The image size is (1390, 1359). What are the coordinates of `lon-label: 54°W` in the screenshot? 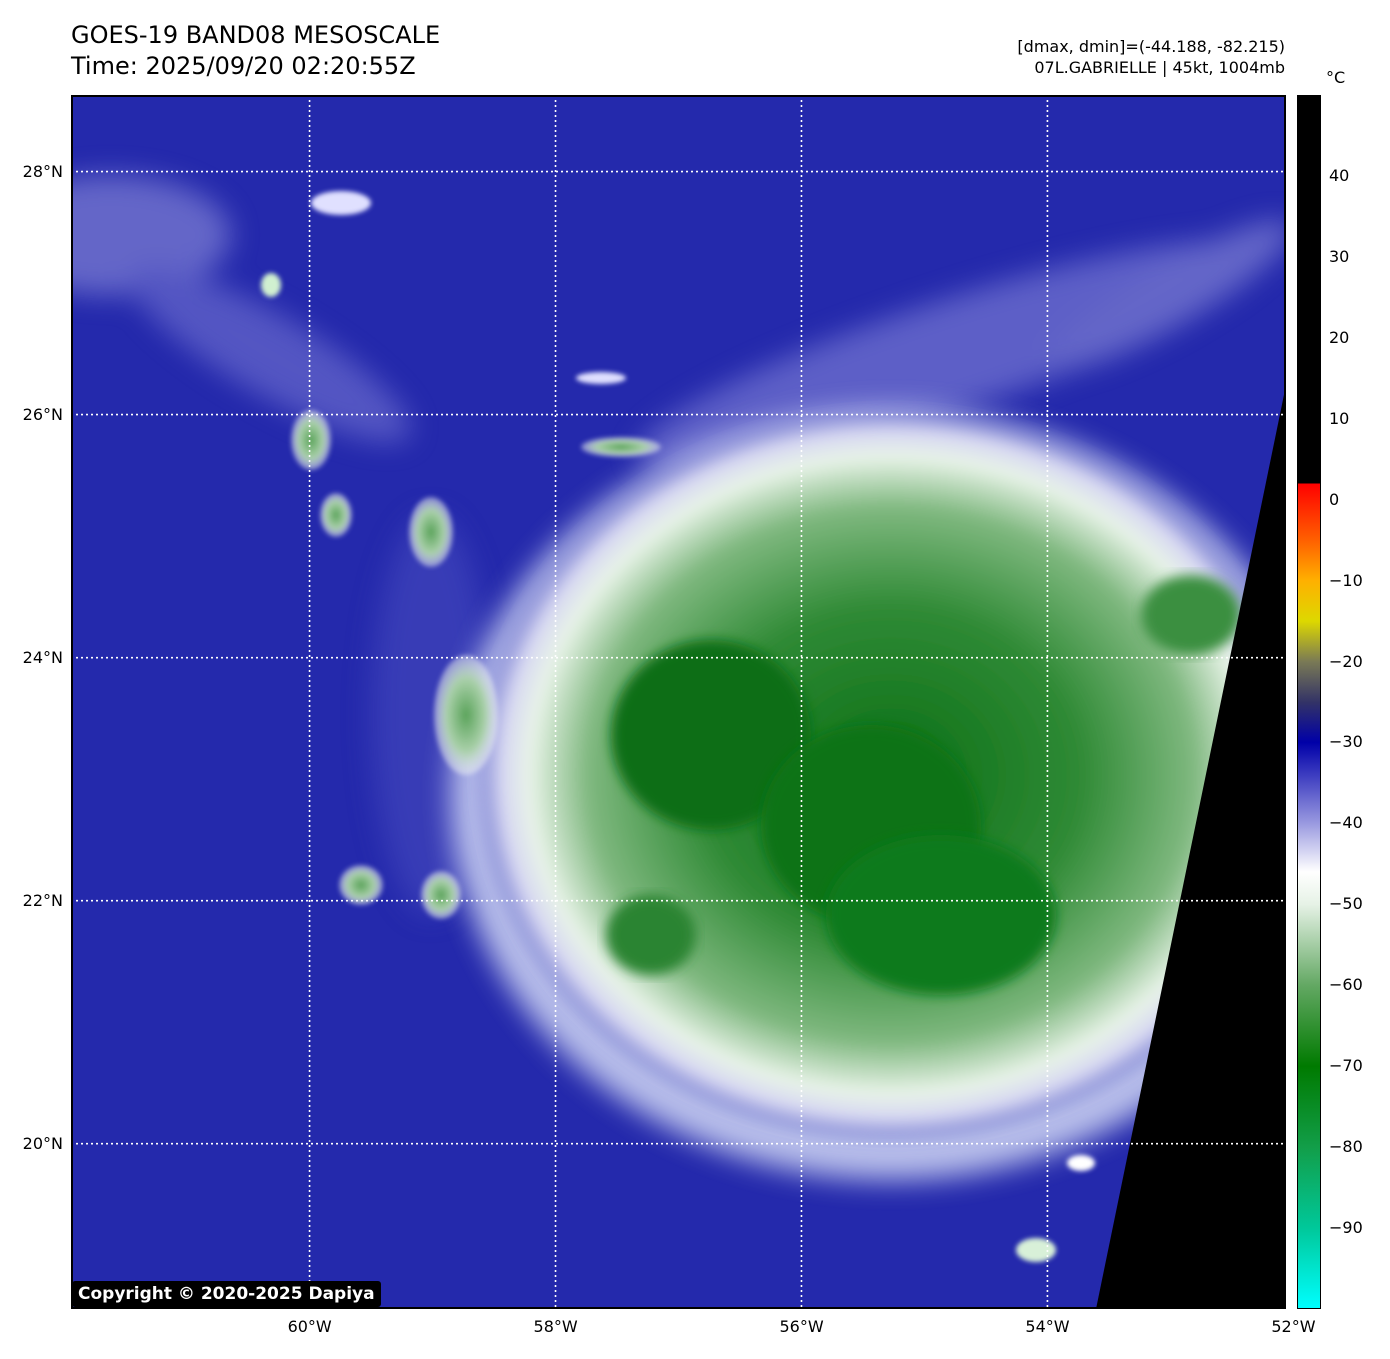 It's located at (1047, 1326).